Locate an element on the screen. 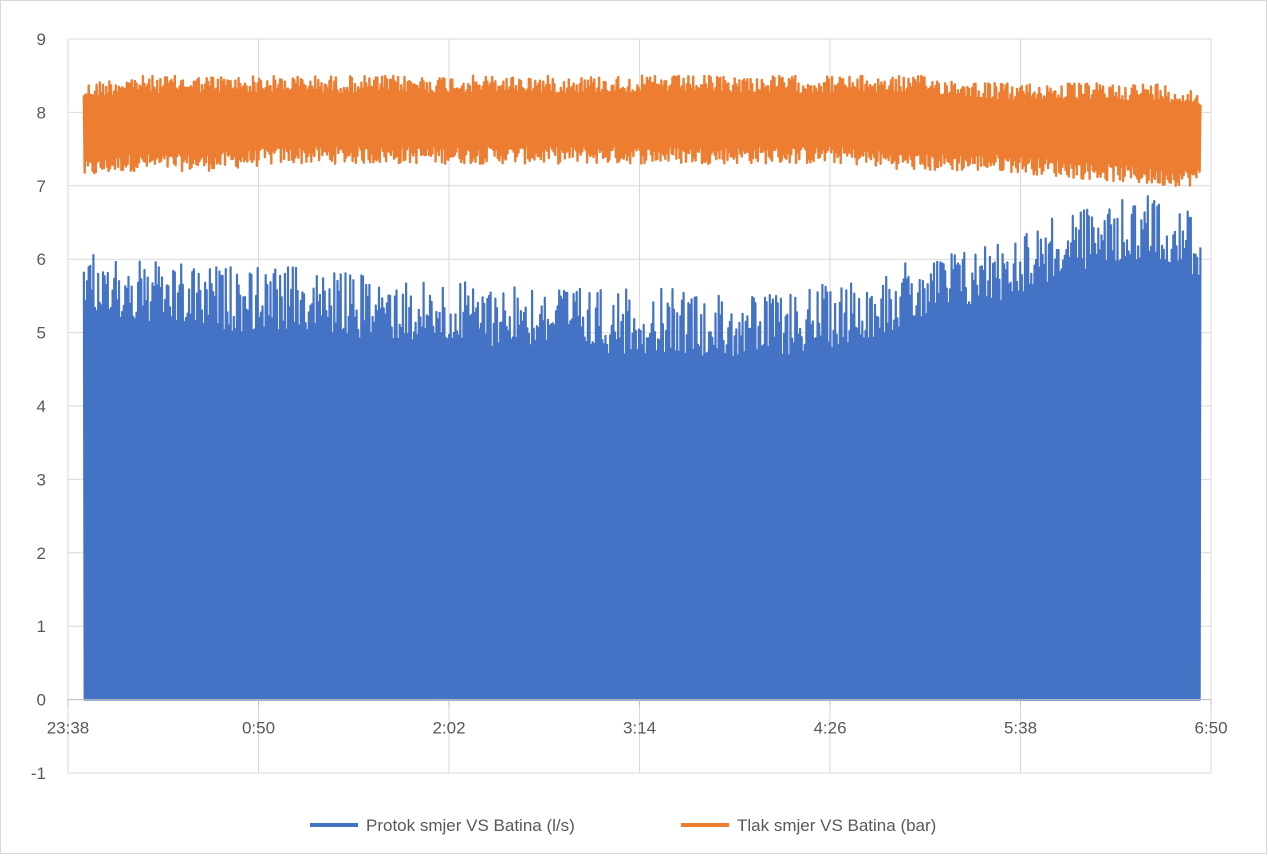  x-tick-label: 3:14 is located at coordinates (639, 728).